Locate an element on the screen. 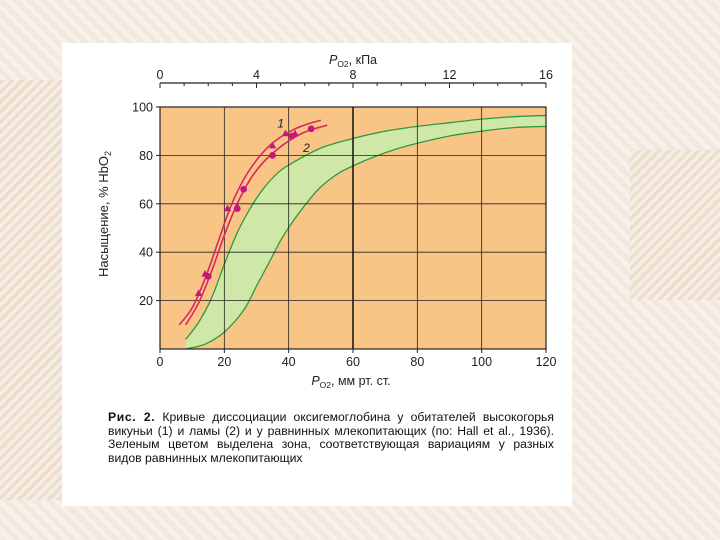 This screenshot has height=540, width=720. figure-label: Рис. 2. is located at coordinates (132, 417).